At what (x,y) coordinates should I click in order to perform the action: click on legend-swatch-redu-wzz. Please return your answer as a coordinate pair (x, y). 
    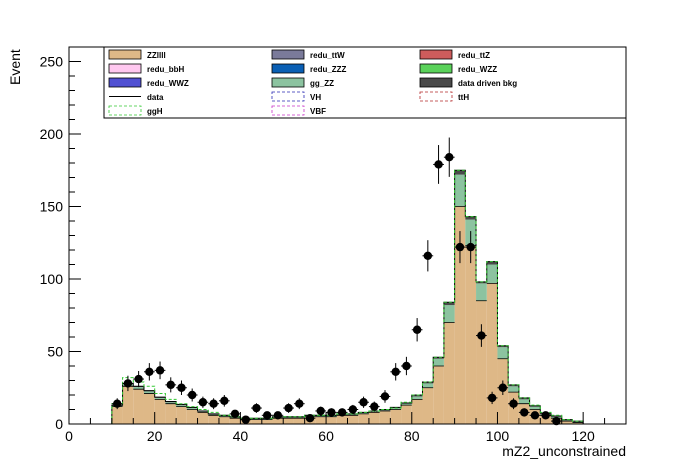
    Looking at the image, I should click on (436, 68).